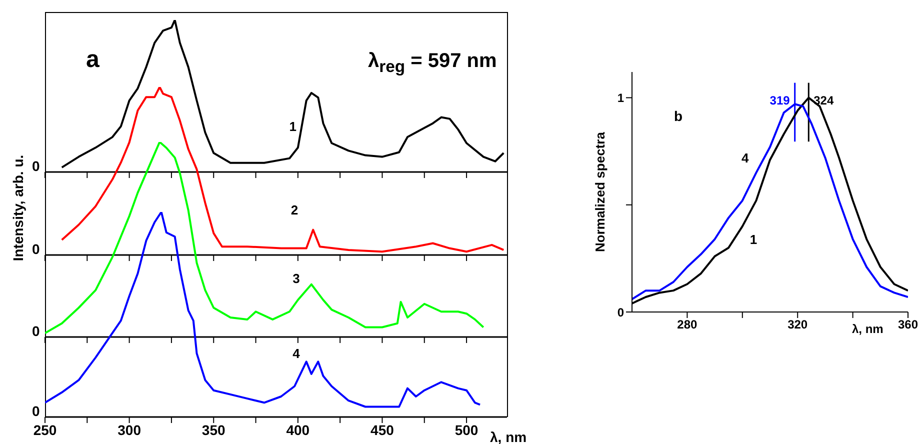 The image size is (919, 444). What do you see at coordinates (678, 116) in the screenshot?
I see `text: b` at bounding box center [678, 116].